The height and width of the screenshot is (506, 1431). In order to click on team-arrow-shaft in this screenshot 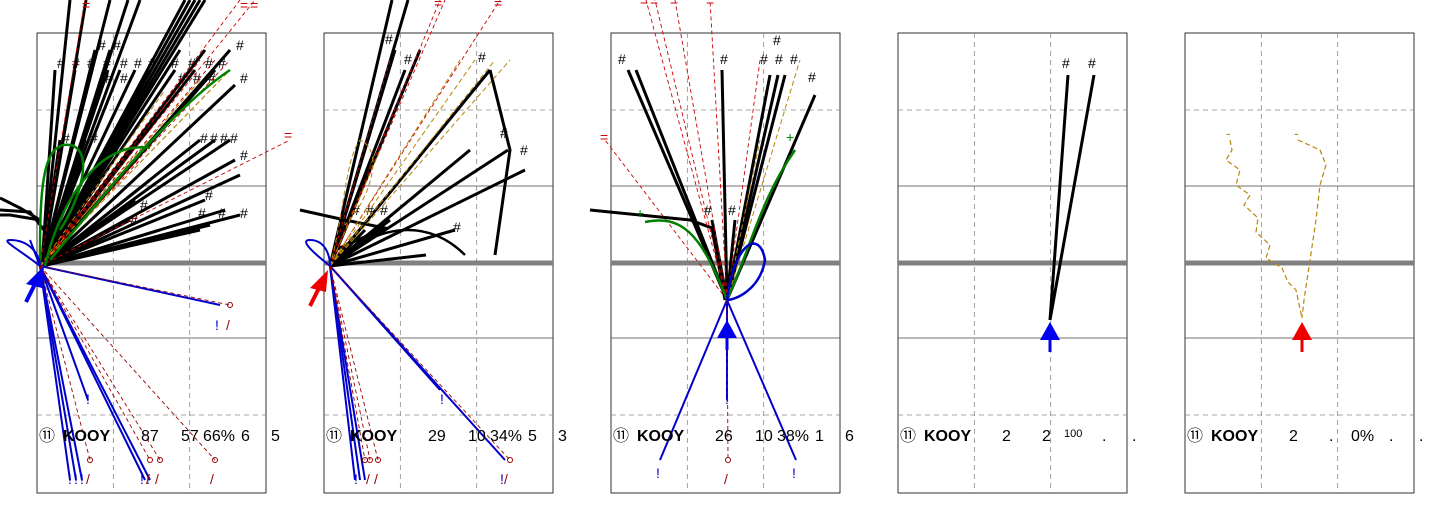, I will do `click(315, 296)`.